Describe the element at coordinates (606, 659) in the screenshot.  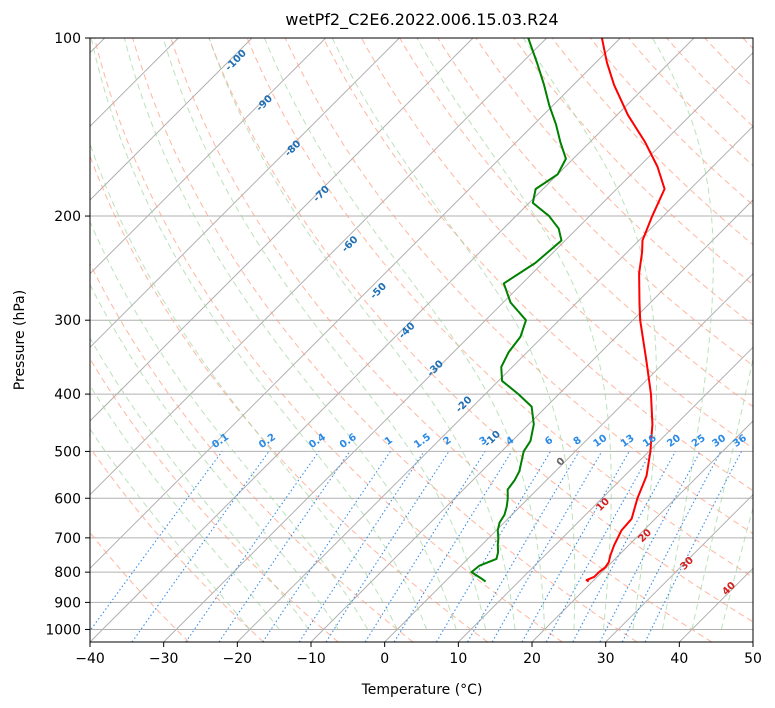
I see `x-tick-label: 30` at that location.